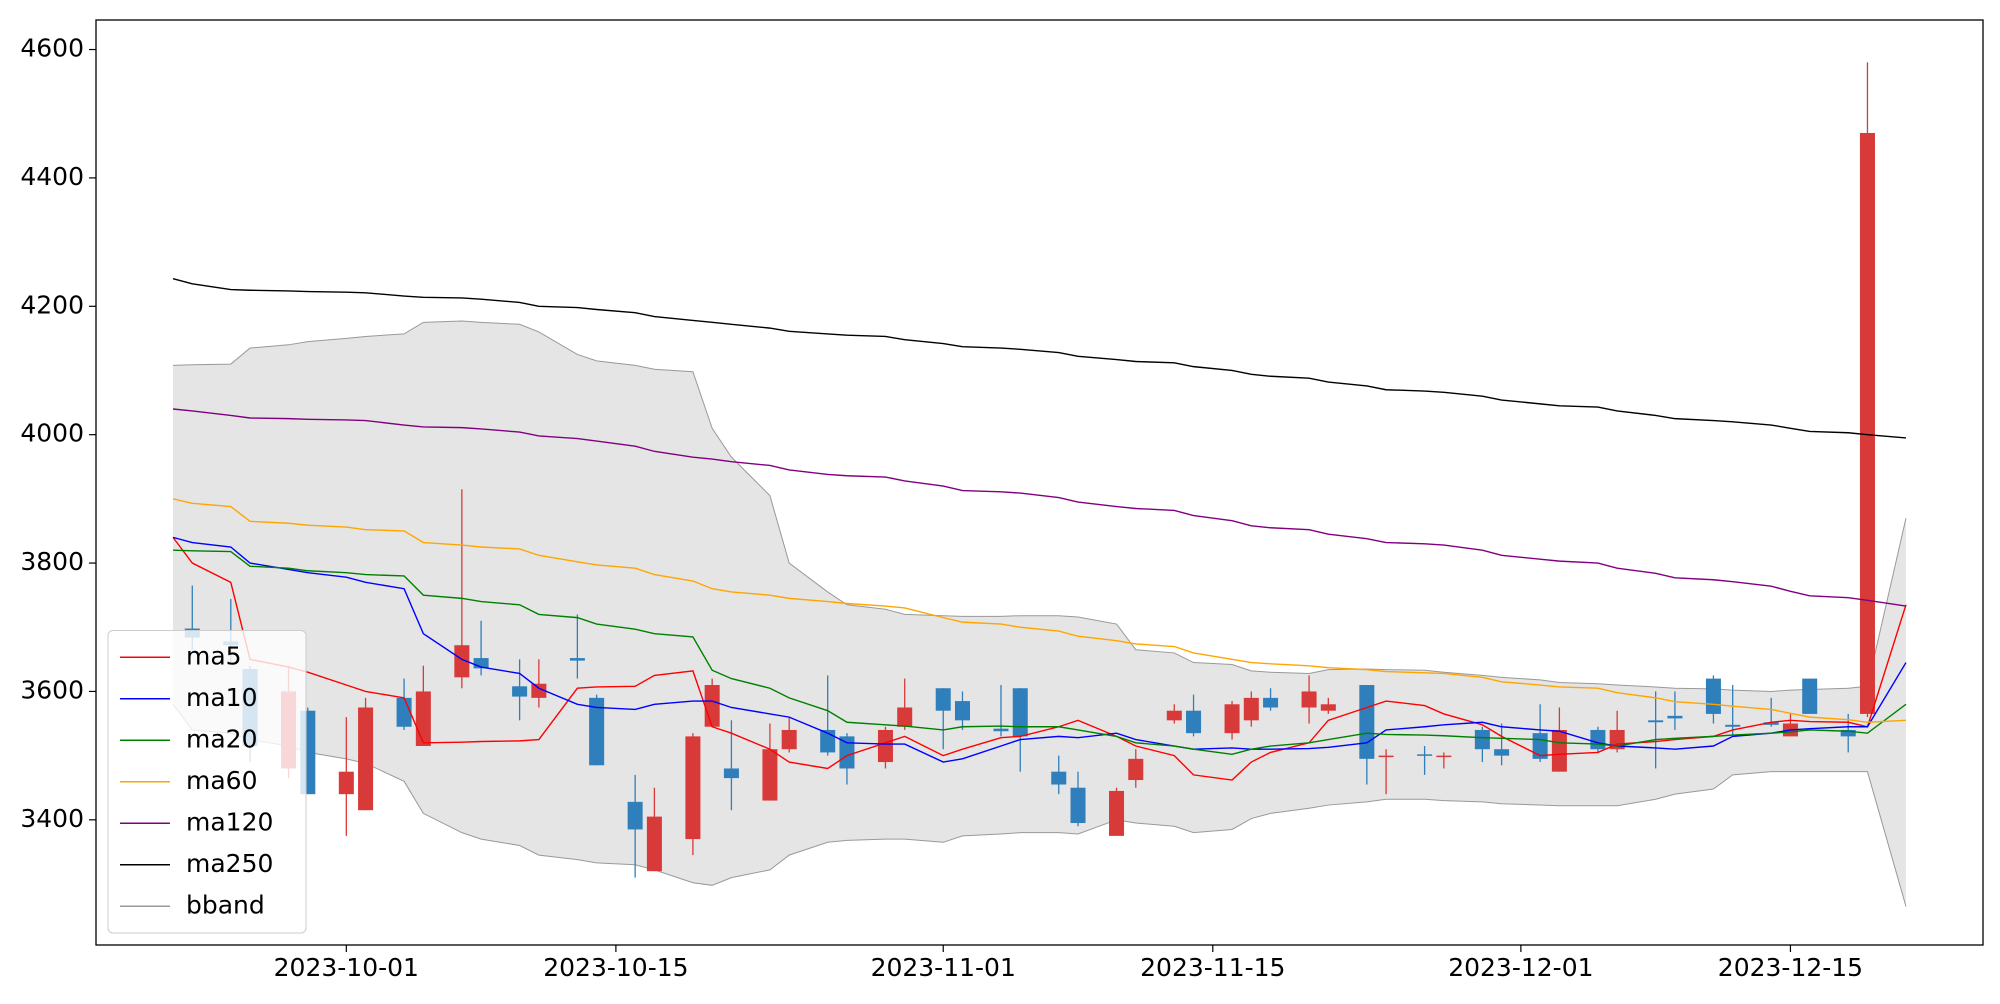 Image resolution: width=2000 pixels, height=1004 pixels. I want to click on y-tick-label: 3800, so click(52, 561).